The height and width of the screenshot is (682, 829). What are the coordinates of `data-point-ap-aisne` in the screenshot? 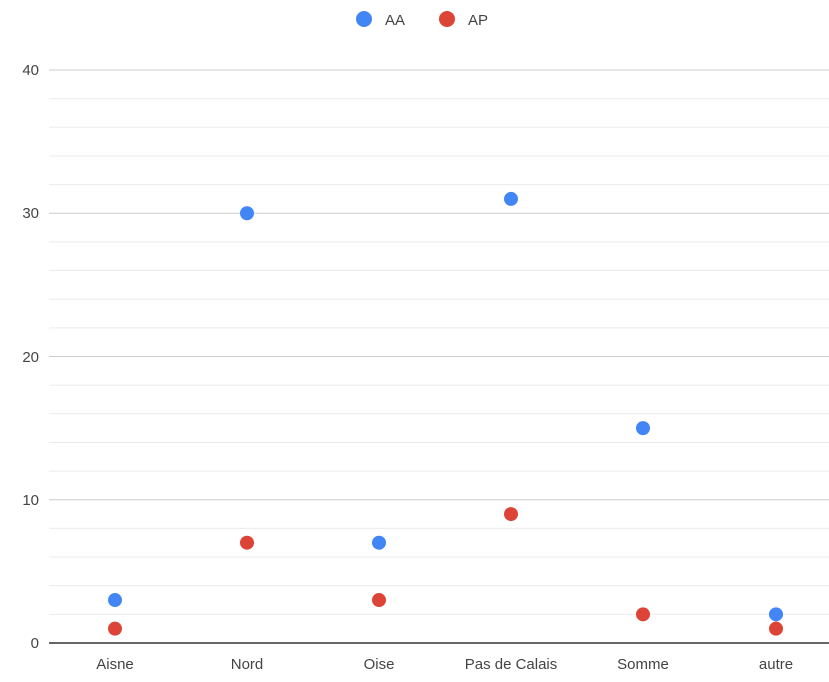 It's located at (115, 628).